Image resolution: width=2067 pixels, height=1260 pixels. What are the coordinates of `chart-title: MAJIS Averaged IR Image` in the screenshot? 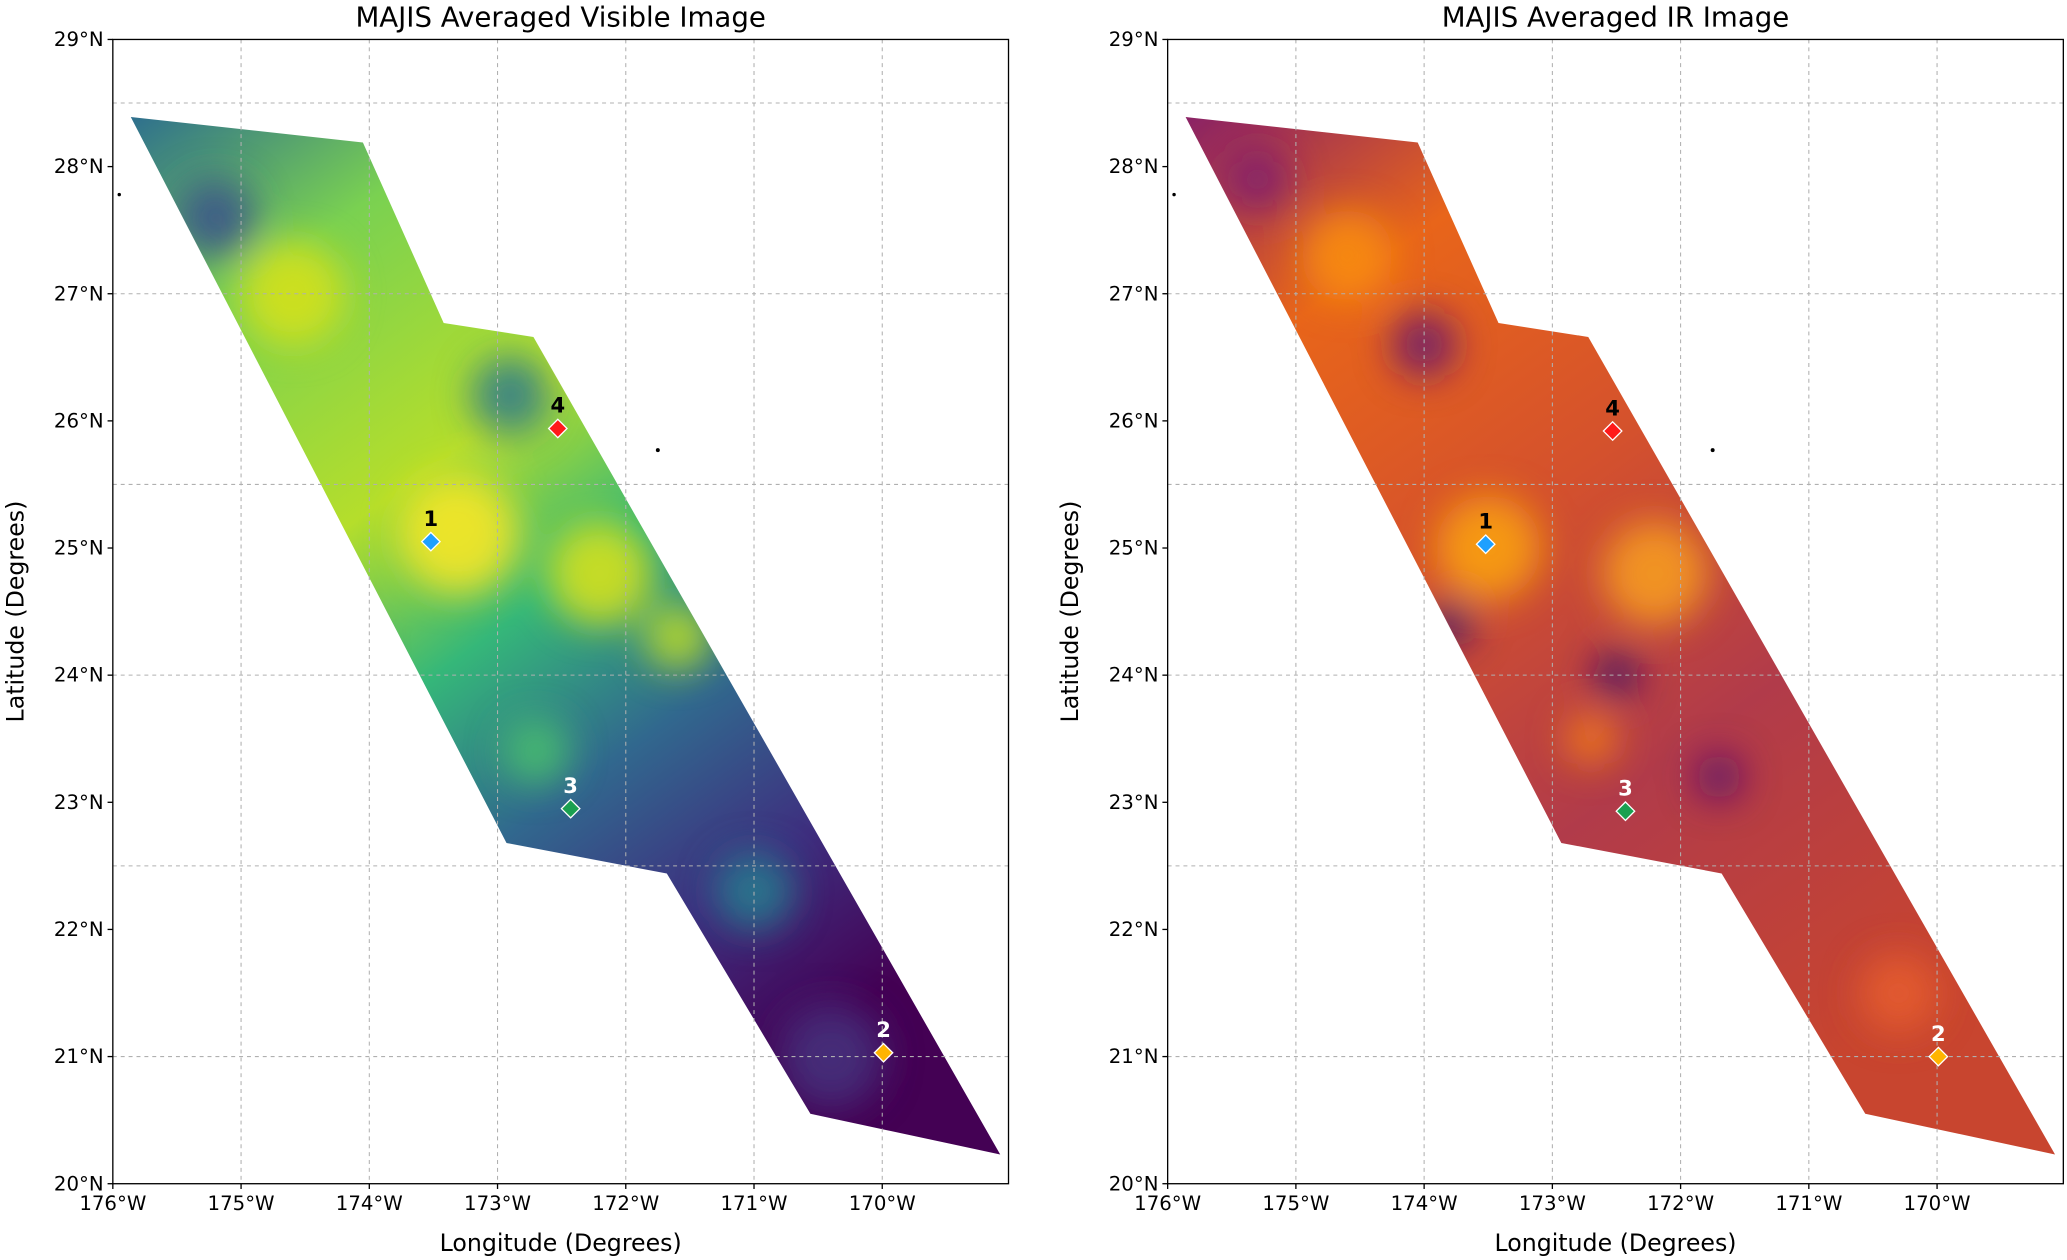 It's located at (1616, 16).